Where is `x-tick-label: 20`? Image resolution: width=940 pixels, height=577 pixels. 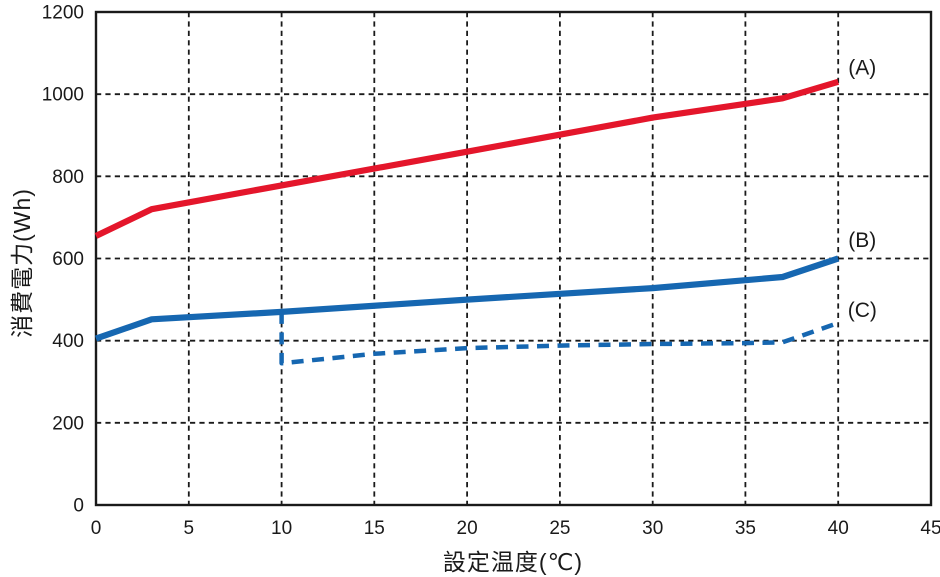
x-tick-label: 20 is located at coordinates (467, 528).